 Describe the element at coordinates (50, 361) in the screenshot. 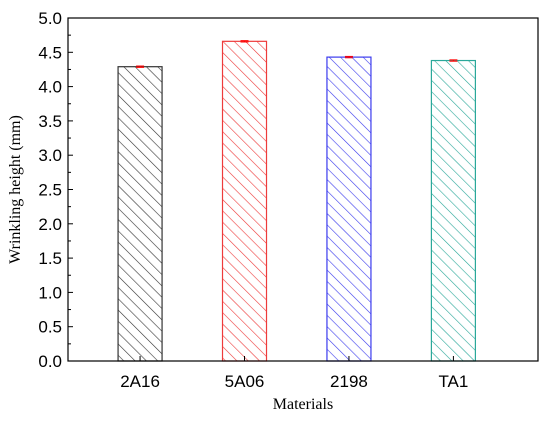

I see `y-tick-label: 0.0` at that location.